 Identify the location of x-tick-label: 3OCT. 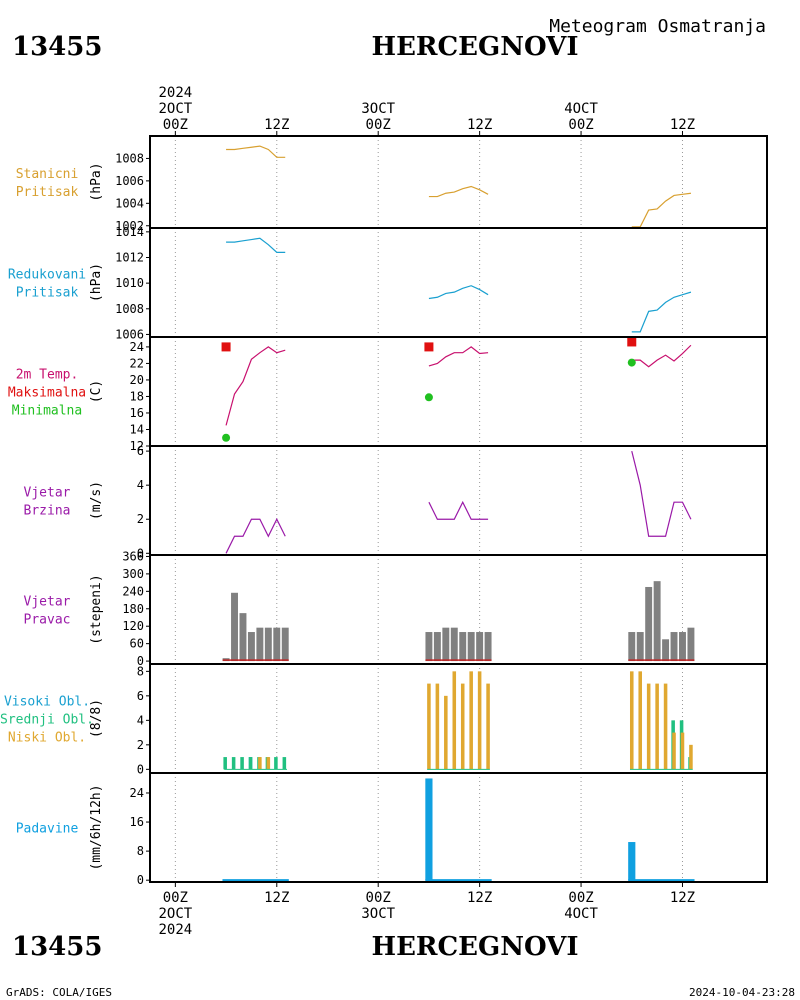
(378, 109).